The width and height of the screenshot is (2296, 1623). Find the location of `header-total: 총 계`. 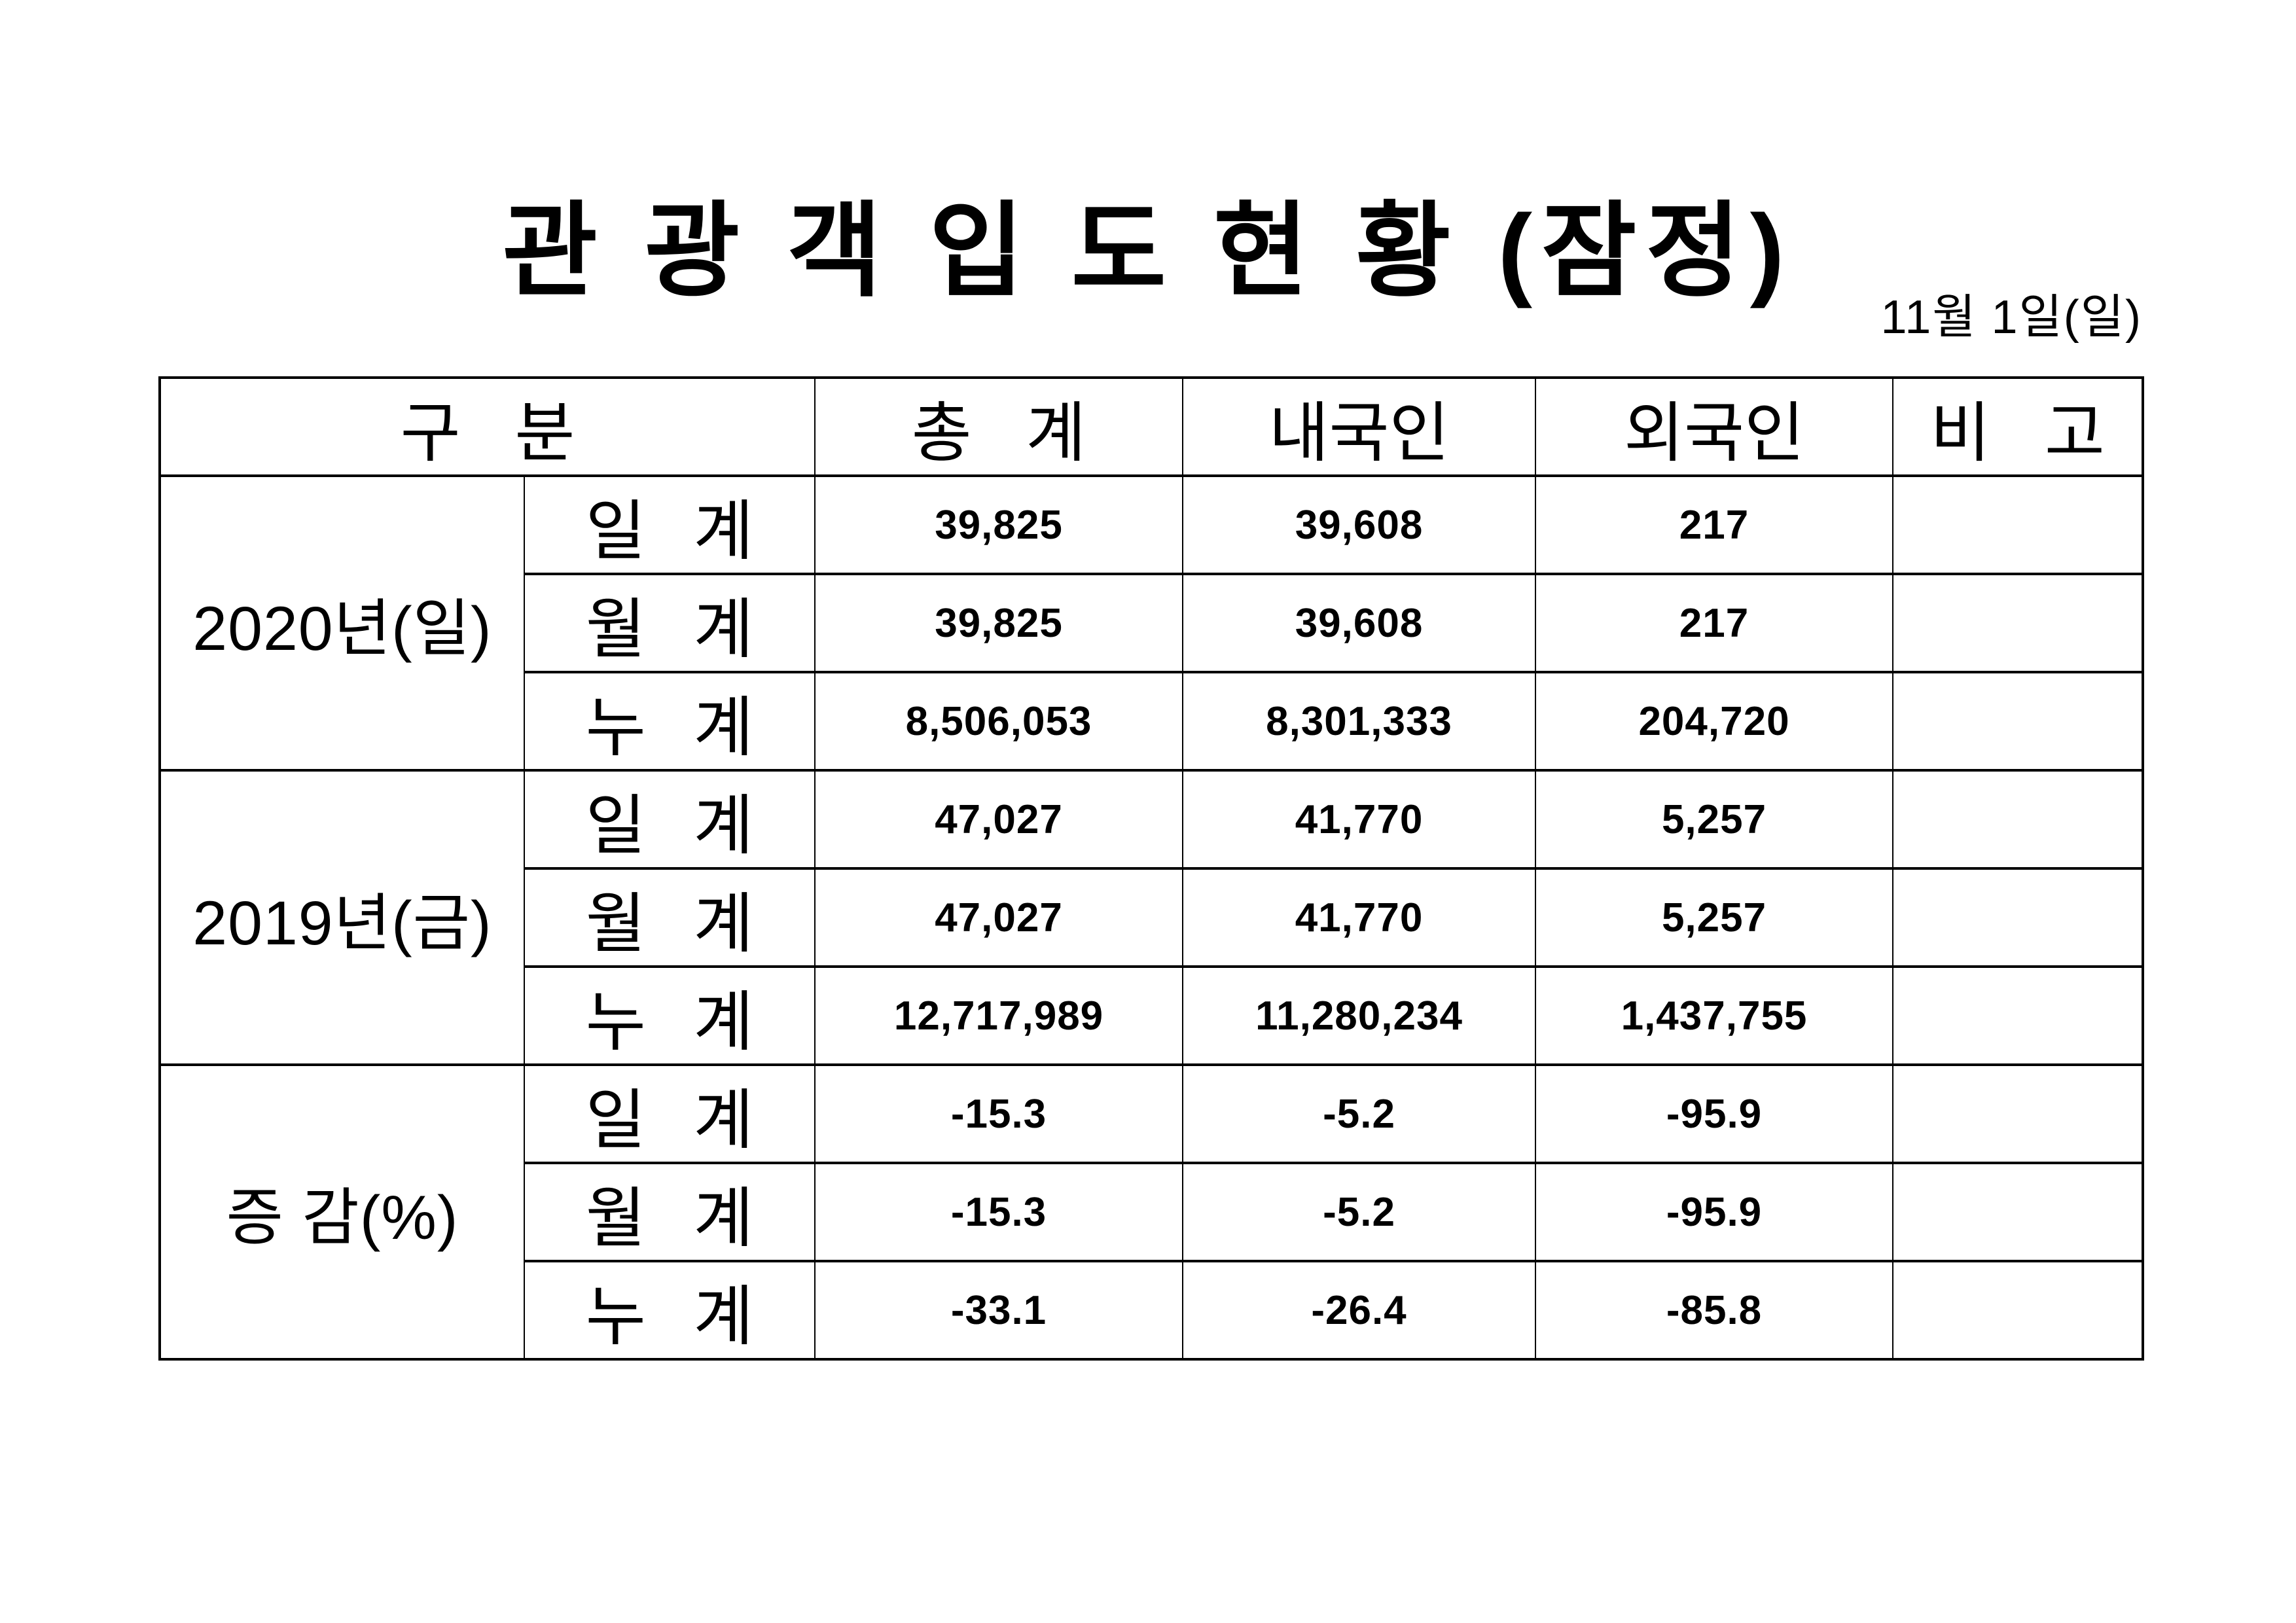

header-total: 총 계 is located at coordinates (999, 426).